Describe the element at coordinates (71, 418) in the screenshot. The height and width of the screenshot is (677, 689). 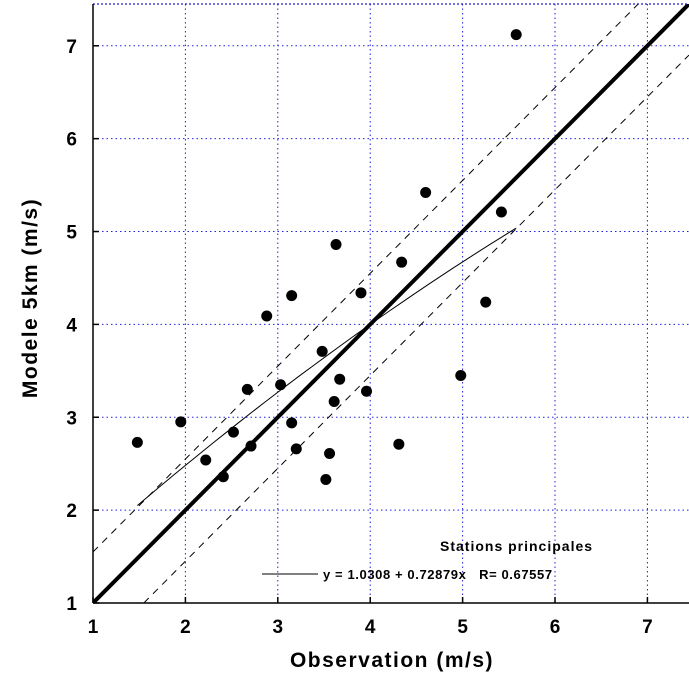
I see `y-tick-label: 3` at that location.